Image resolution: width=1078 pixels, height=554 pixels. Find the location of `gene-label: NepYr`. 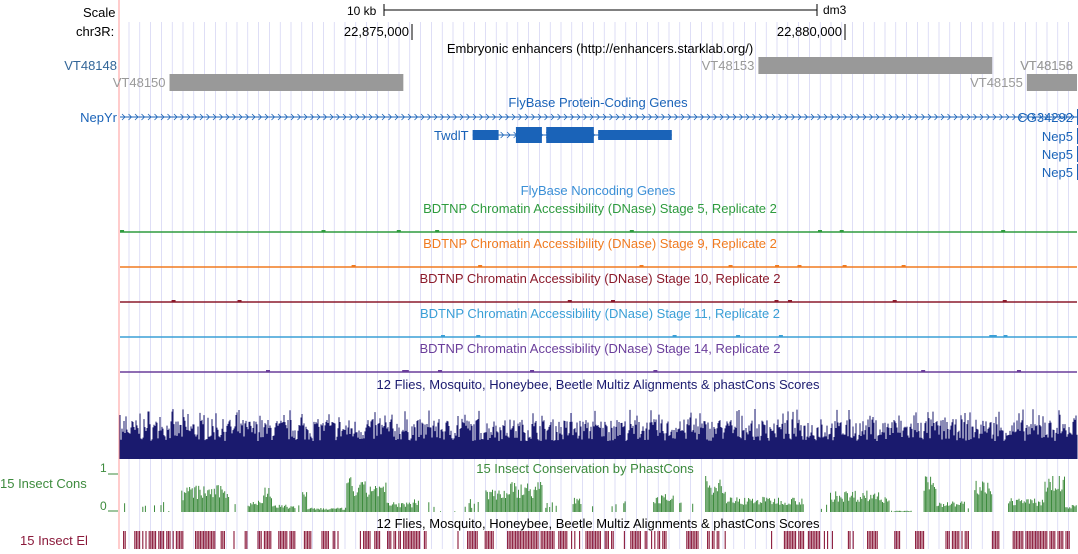

gene-label: NepYr is located at coordinates (99, 117).